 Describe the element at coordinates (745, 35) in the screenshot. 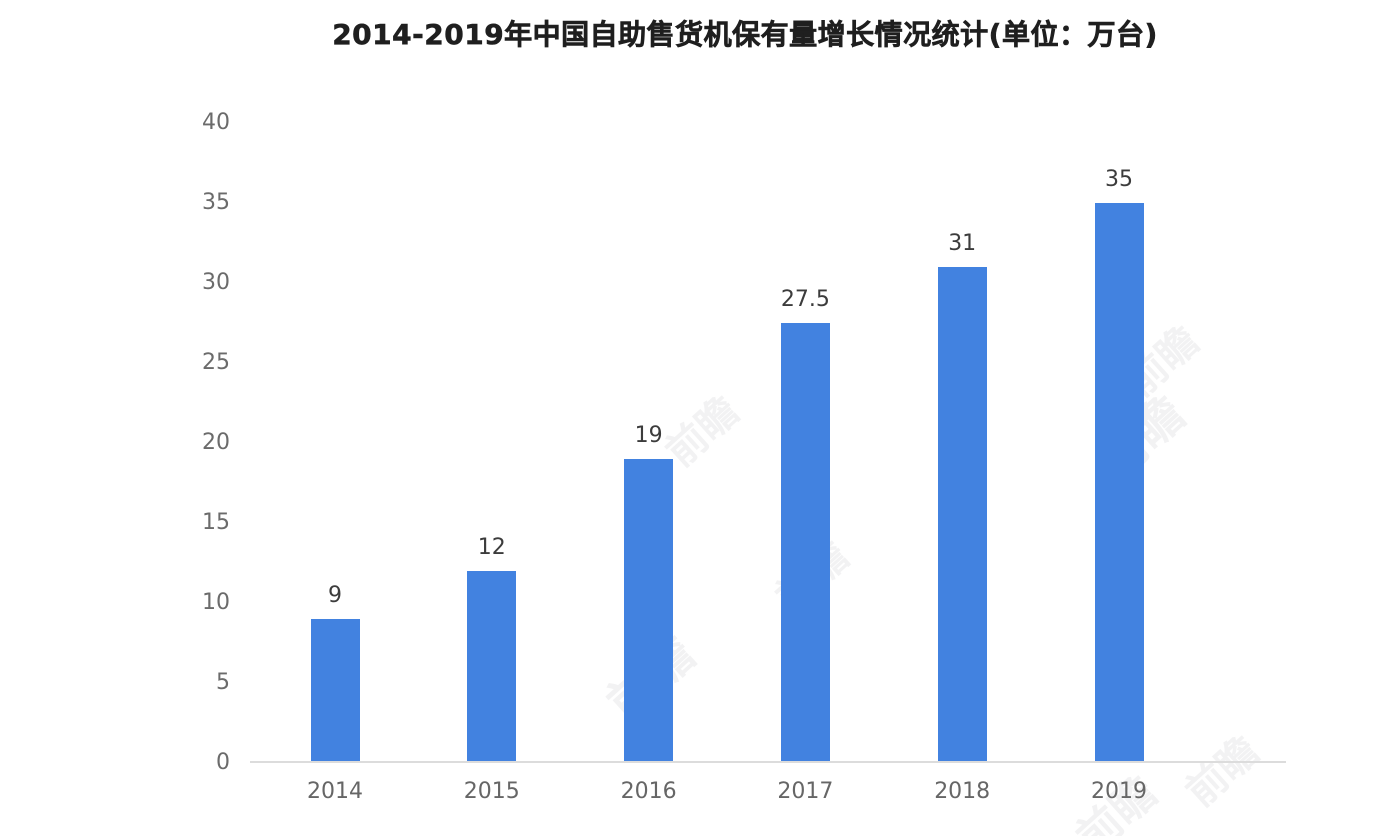

I see `chart-title: 2014-2019年中国自助售货机保有量增长情况统计(单位：万台)` at that location.